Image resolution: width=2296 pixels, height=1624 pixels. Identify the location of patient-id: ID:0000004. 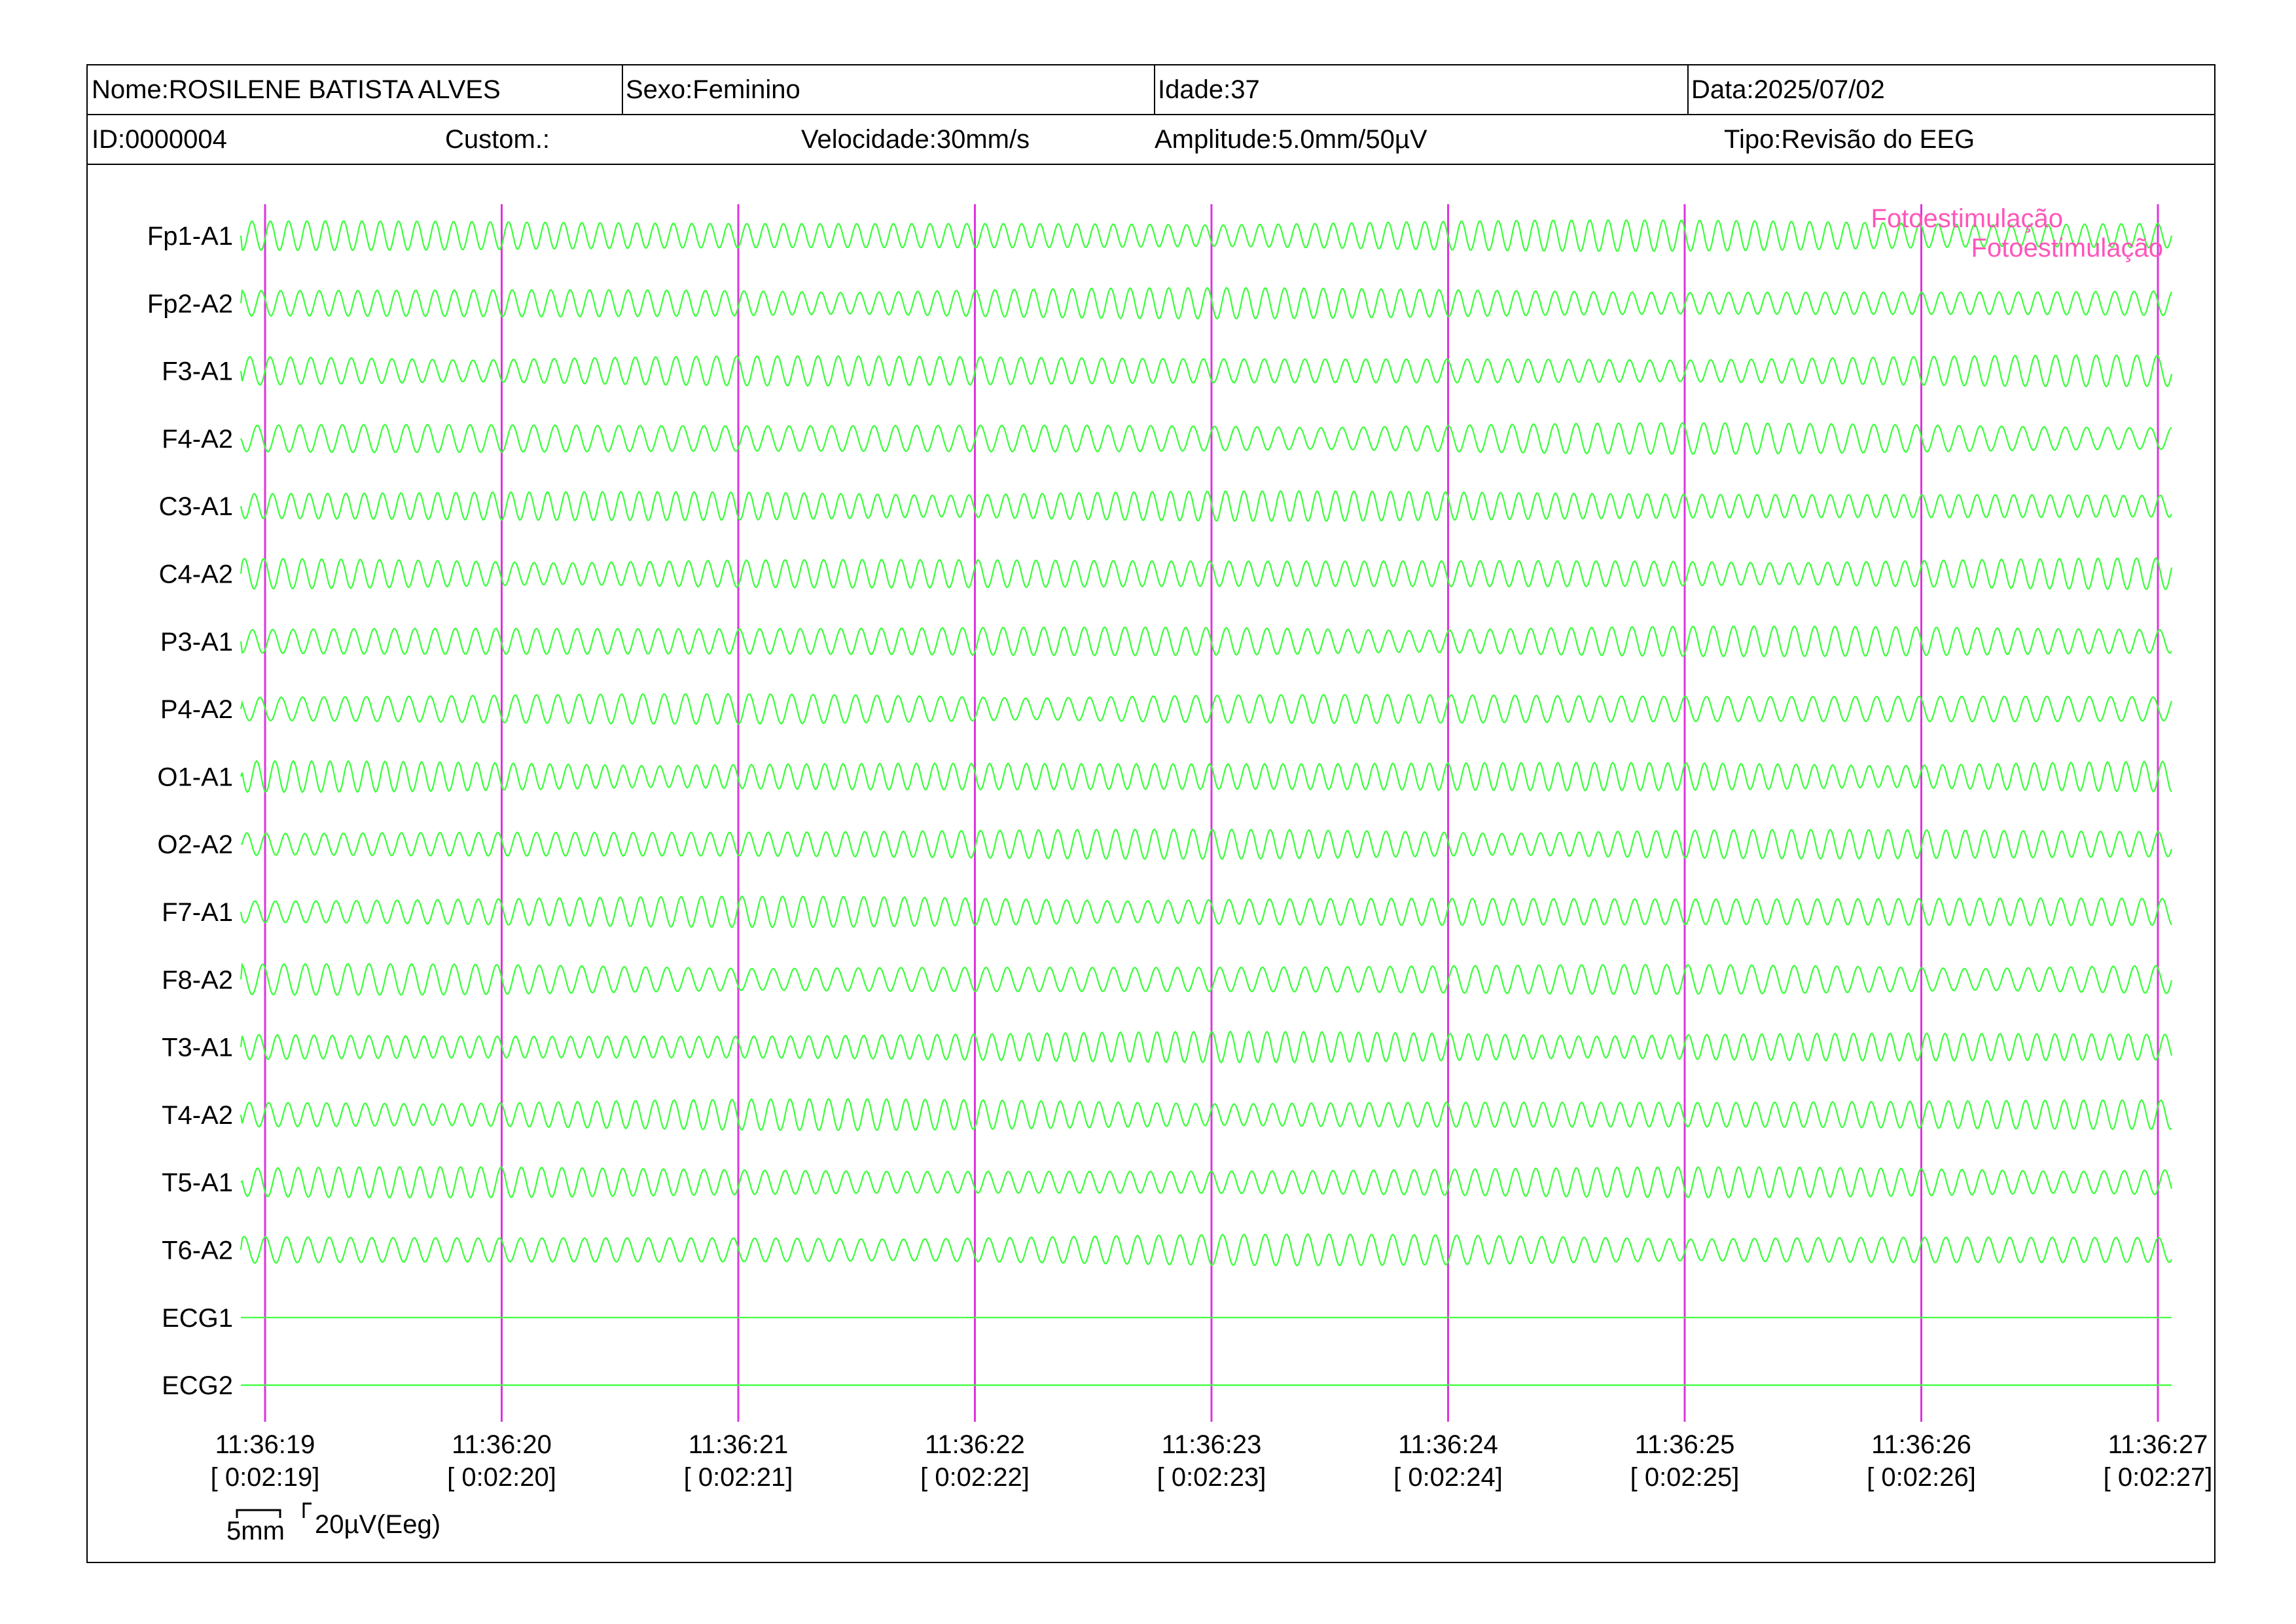
(159, 139).